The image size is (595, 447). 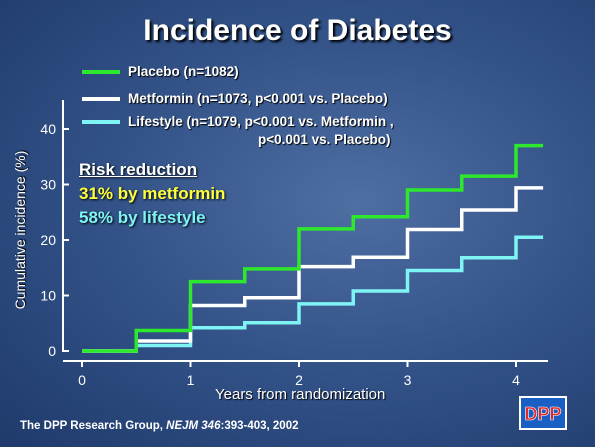 I want to click on legend-label-metformin: Metformin (n=1073, p<0.001 vs. Placebo), so click(x=258, y=98).